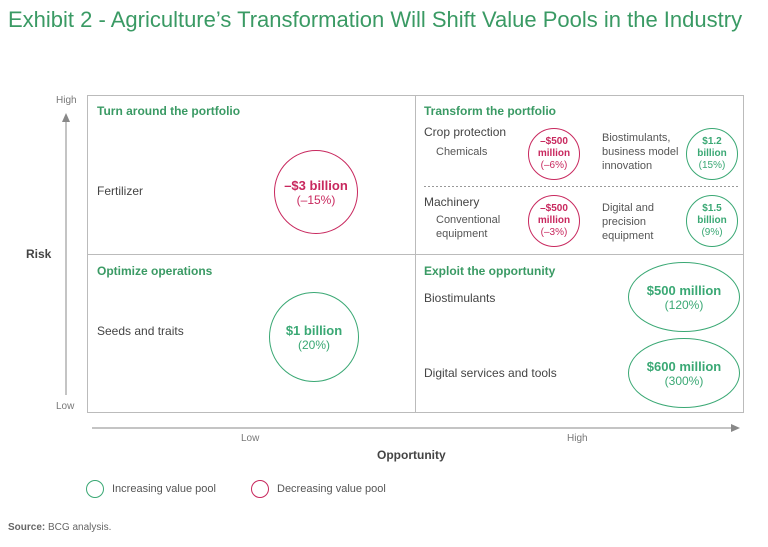  Describe the element at coordinates (66, 117) in the screenshot. I see `y-axis-arrowhead` at that location.